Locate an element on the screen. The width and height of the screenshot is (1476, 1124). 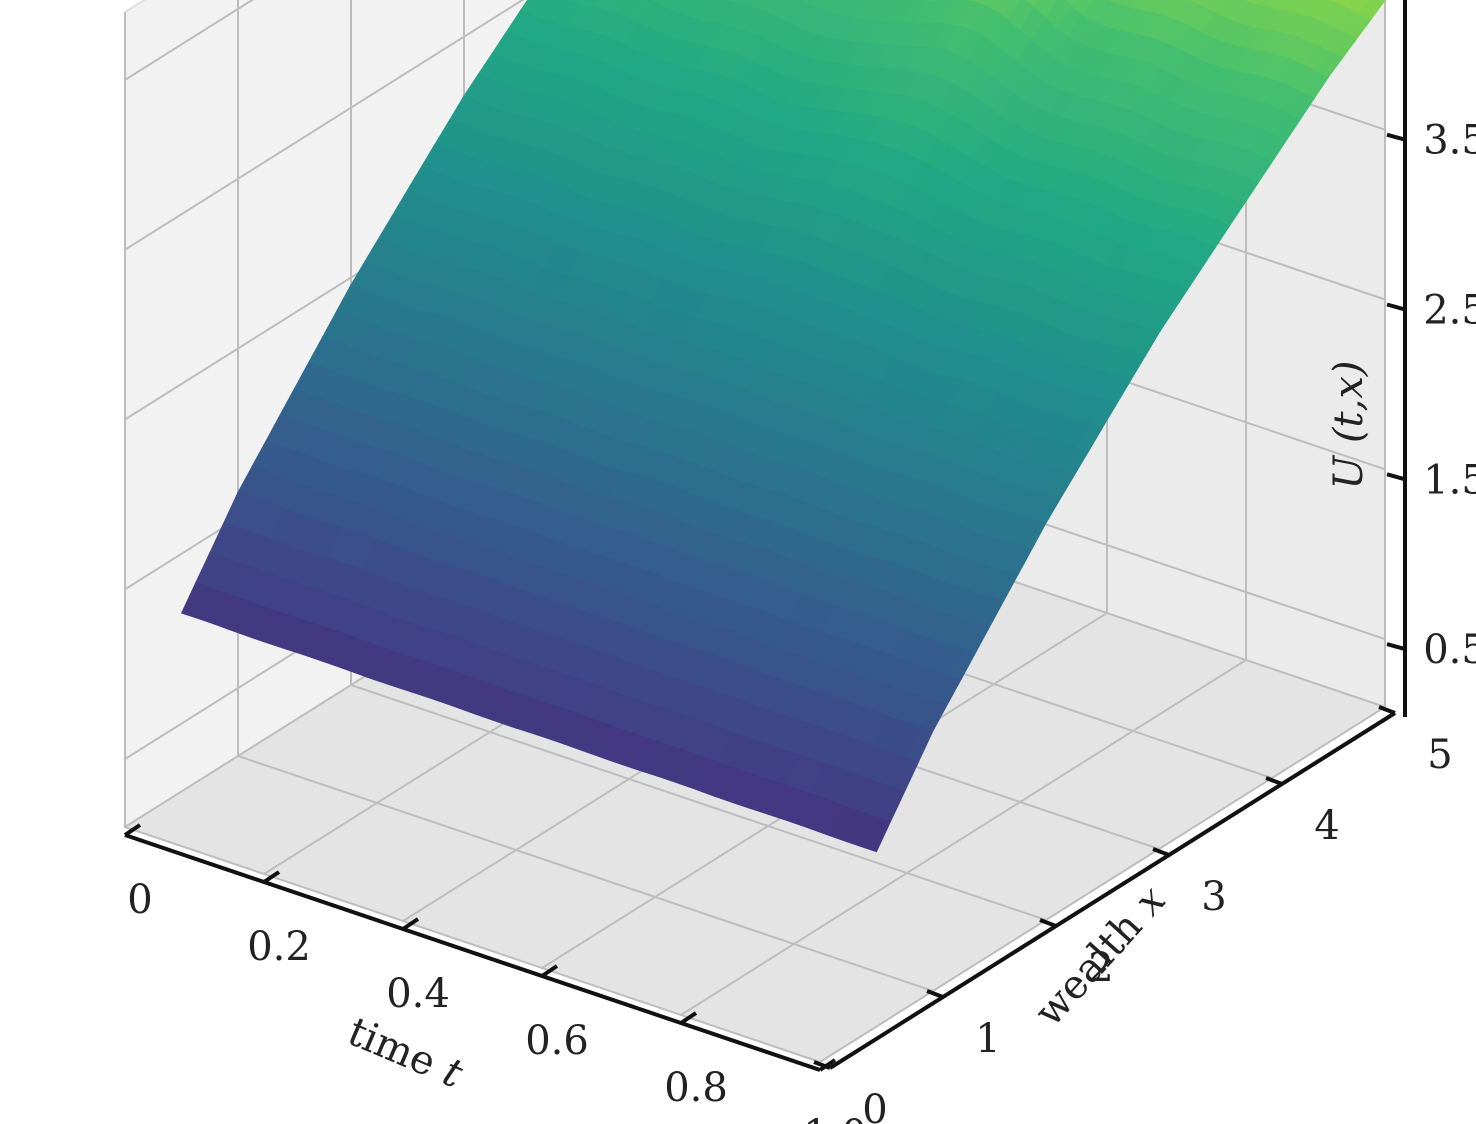
surface-facet is located at coordinates (878, 835).